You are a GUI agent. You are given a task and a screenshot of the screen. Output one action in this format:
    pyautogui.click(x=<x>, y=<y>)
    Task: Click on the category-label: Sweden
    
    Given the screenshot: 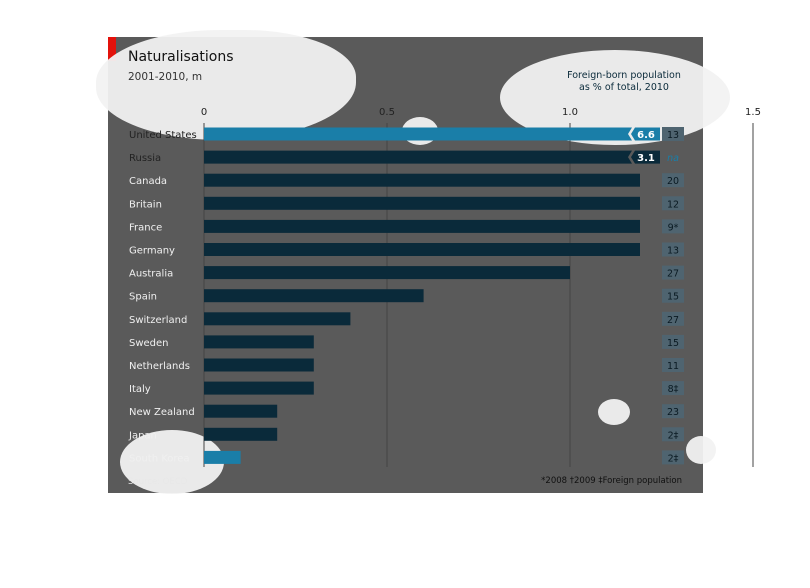 What is the action you would take?
    pyautogui.click(x=149, y=343)
    